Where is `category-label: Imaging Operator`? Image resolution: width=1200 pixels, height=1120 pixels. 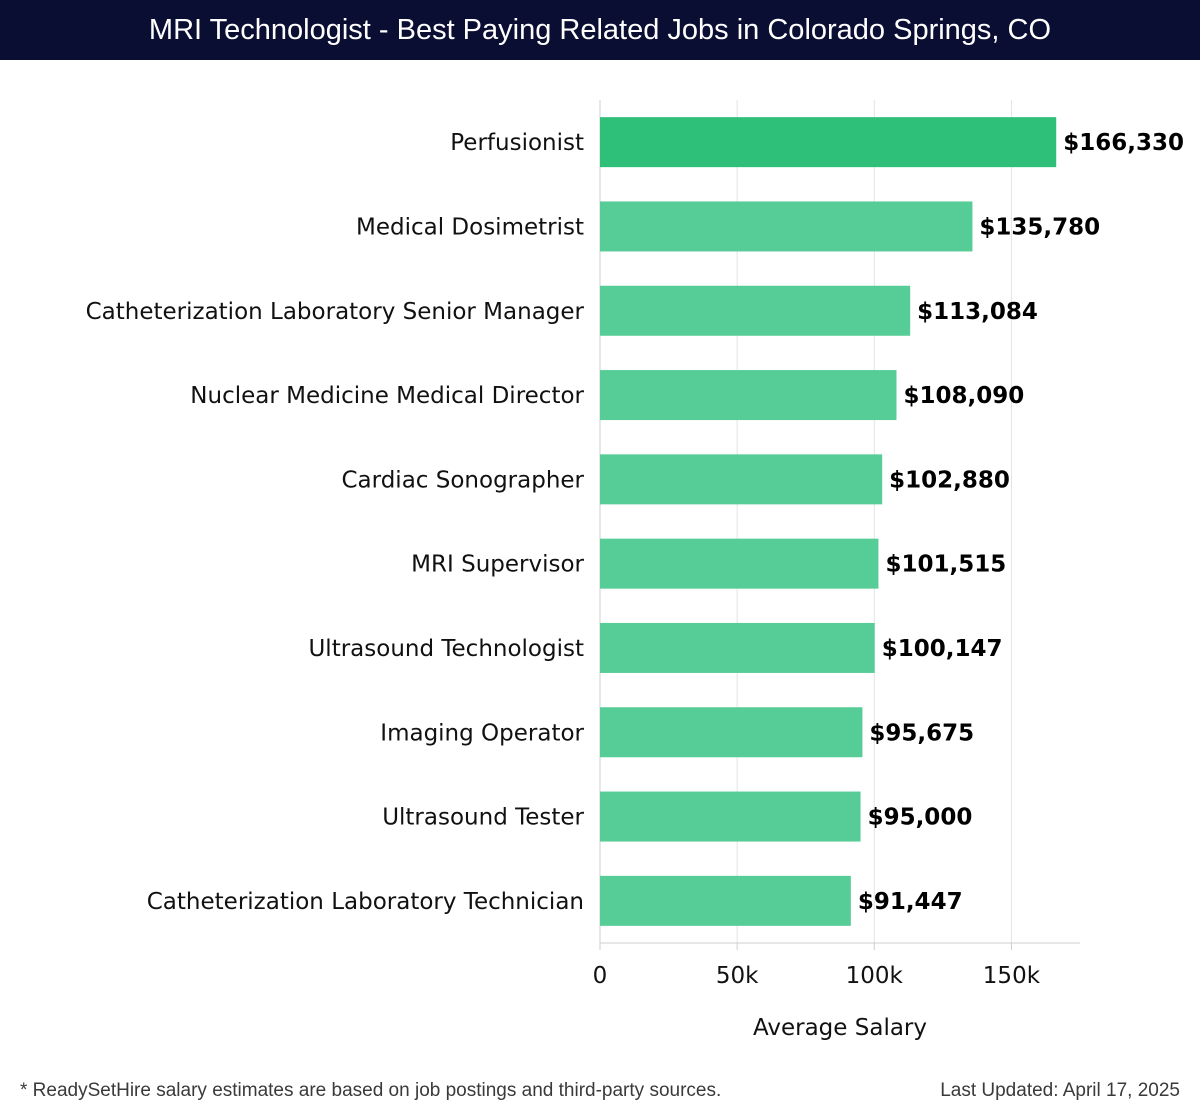 category-label: Imaging Operator is located at coordinates (482, 733).